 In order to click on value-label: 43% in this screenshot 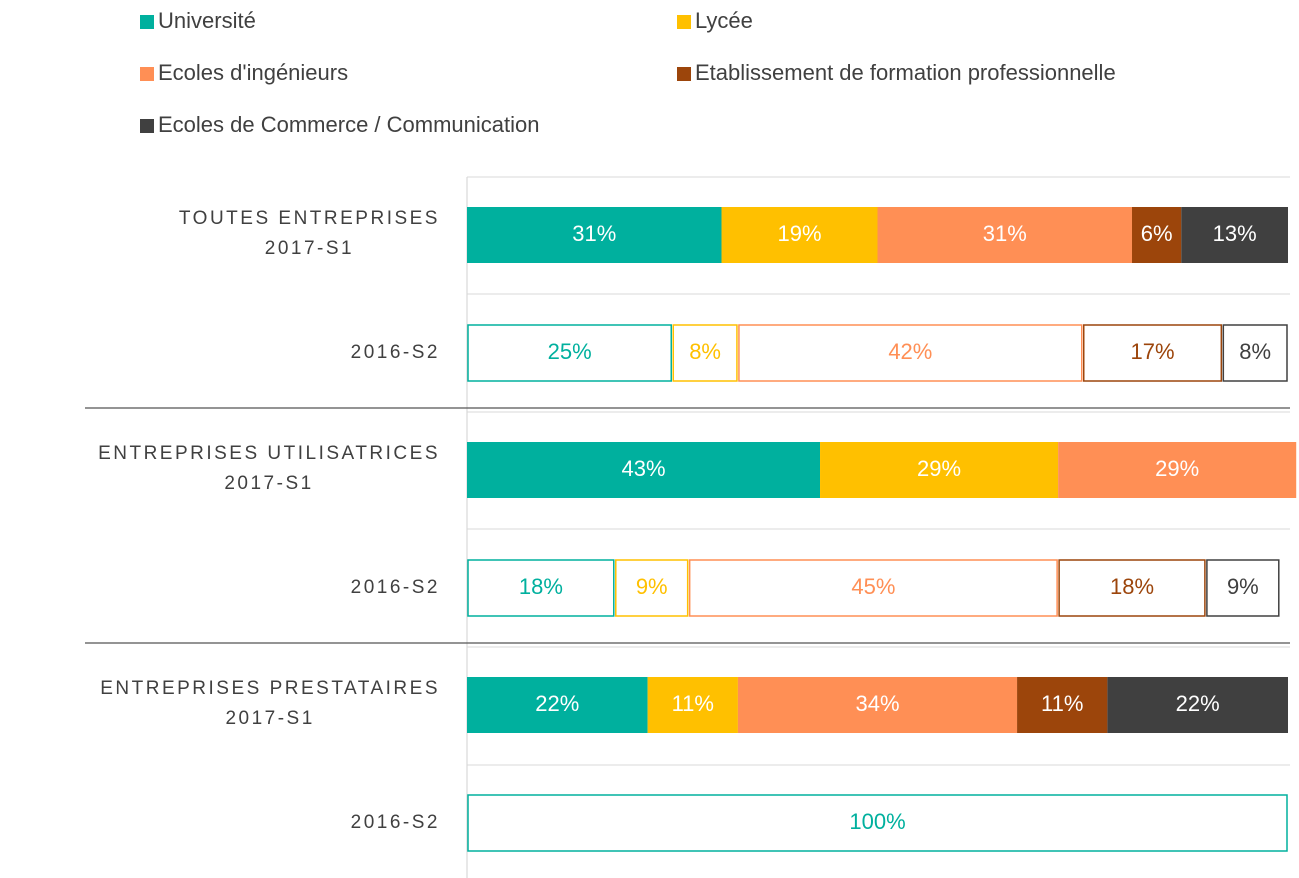, I will do `click(643, 468)`.